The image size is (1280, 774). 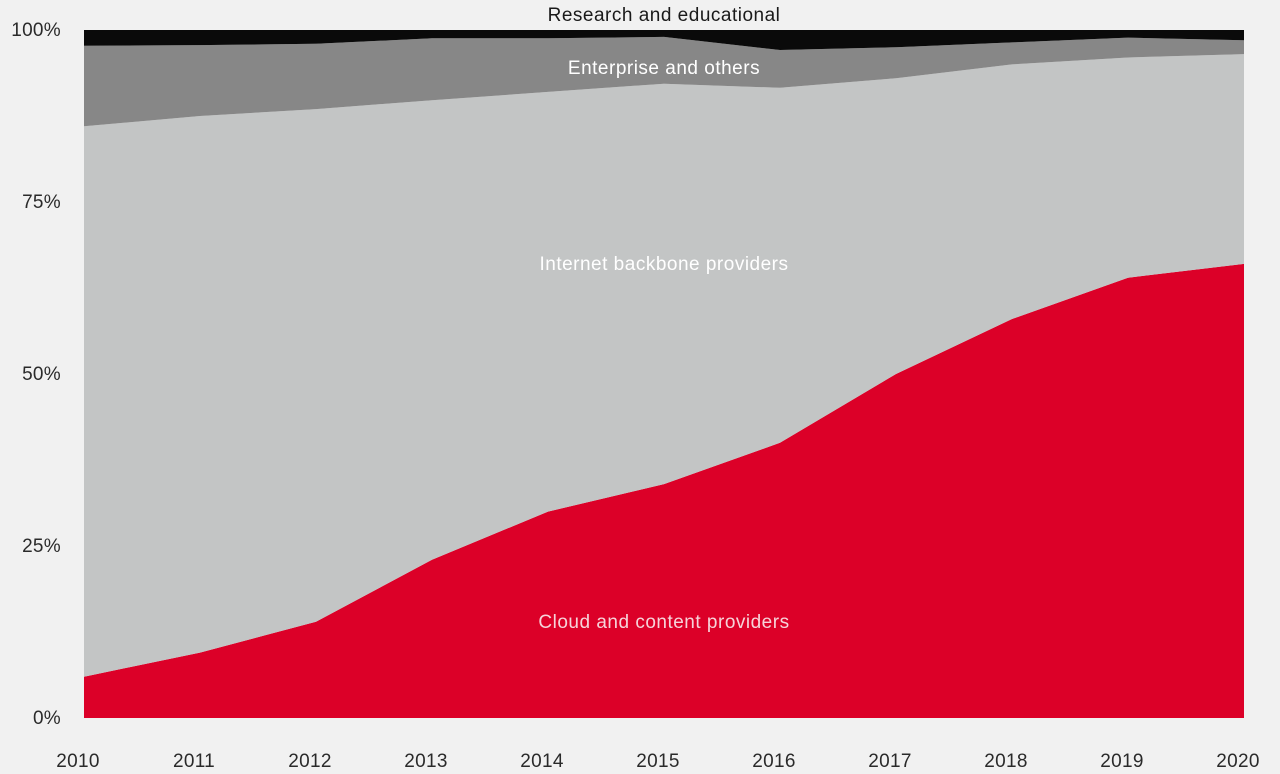 I want to click on series-label-cloud-and-content-providers: Cloud and content providers, so click(x=663, y=622).